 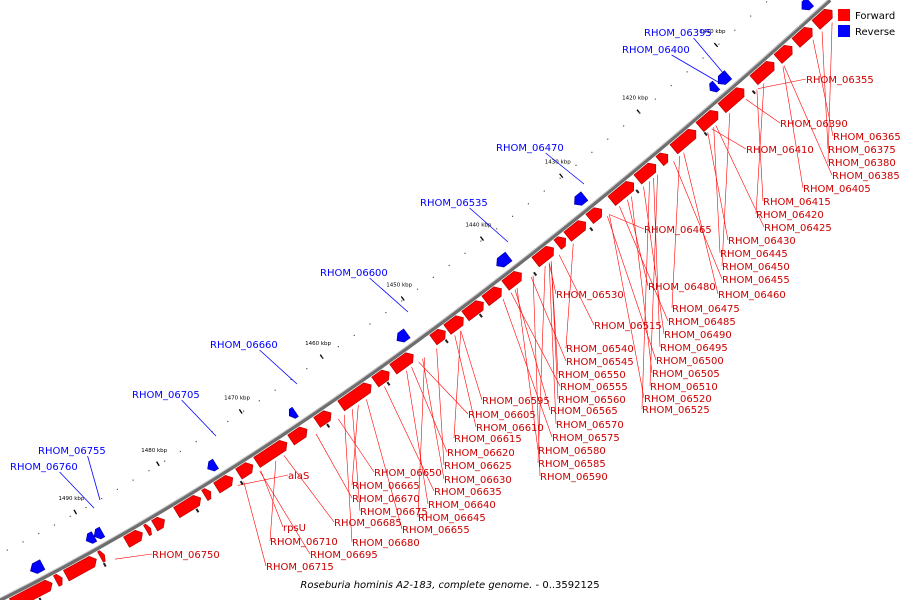 What do you see at coordinates (298, 476) in the screenshot?
I see `forward-gene-label: alaS` at bounding box center [298, 476].